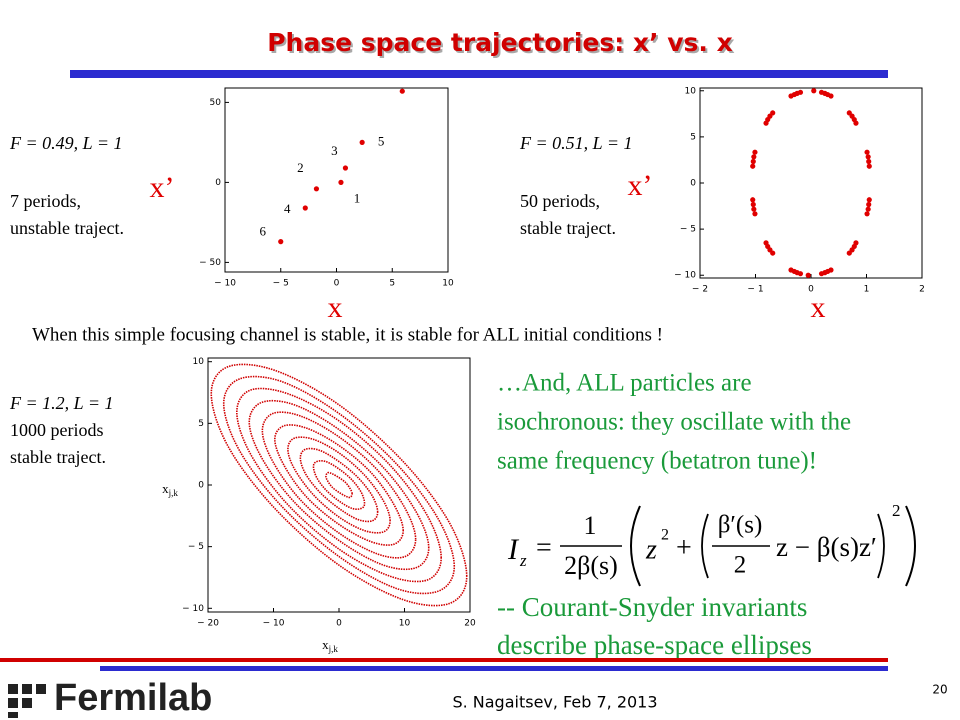 Image resolution: width=960 pixels, height=720 pixels. I want to click on x-tick-label: 5, so click(392, 284).